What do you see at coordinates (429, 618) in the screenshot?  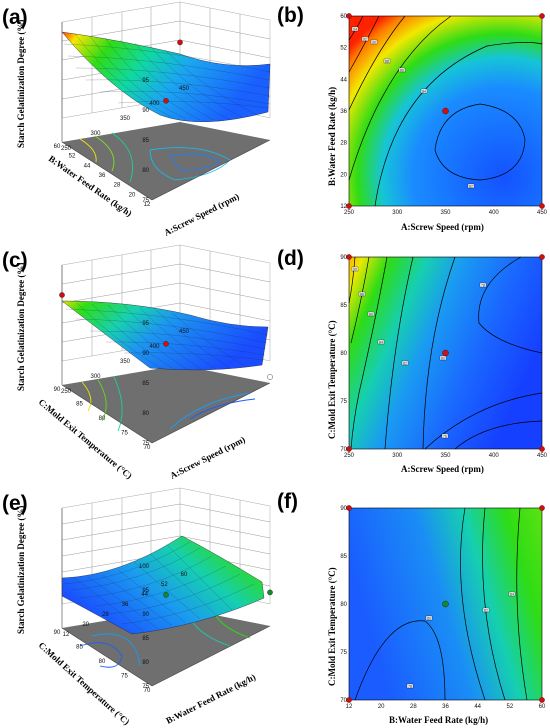 I see `contour-label: 80` at bounding box center [429, 618].